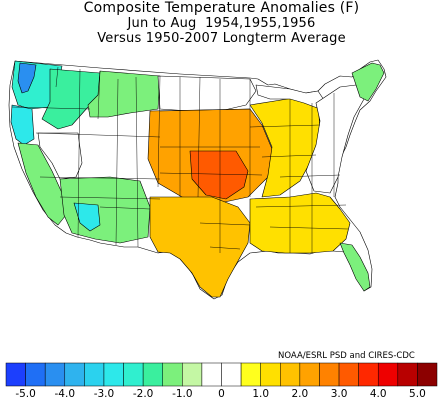 The image size is (443, 400). Describe the element at coordinates (104, 394) in the screenshot. I see `legend-tick-label: -3.0` at that location.